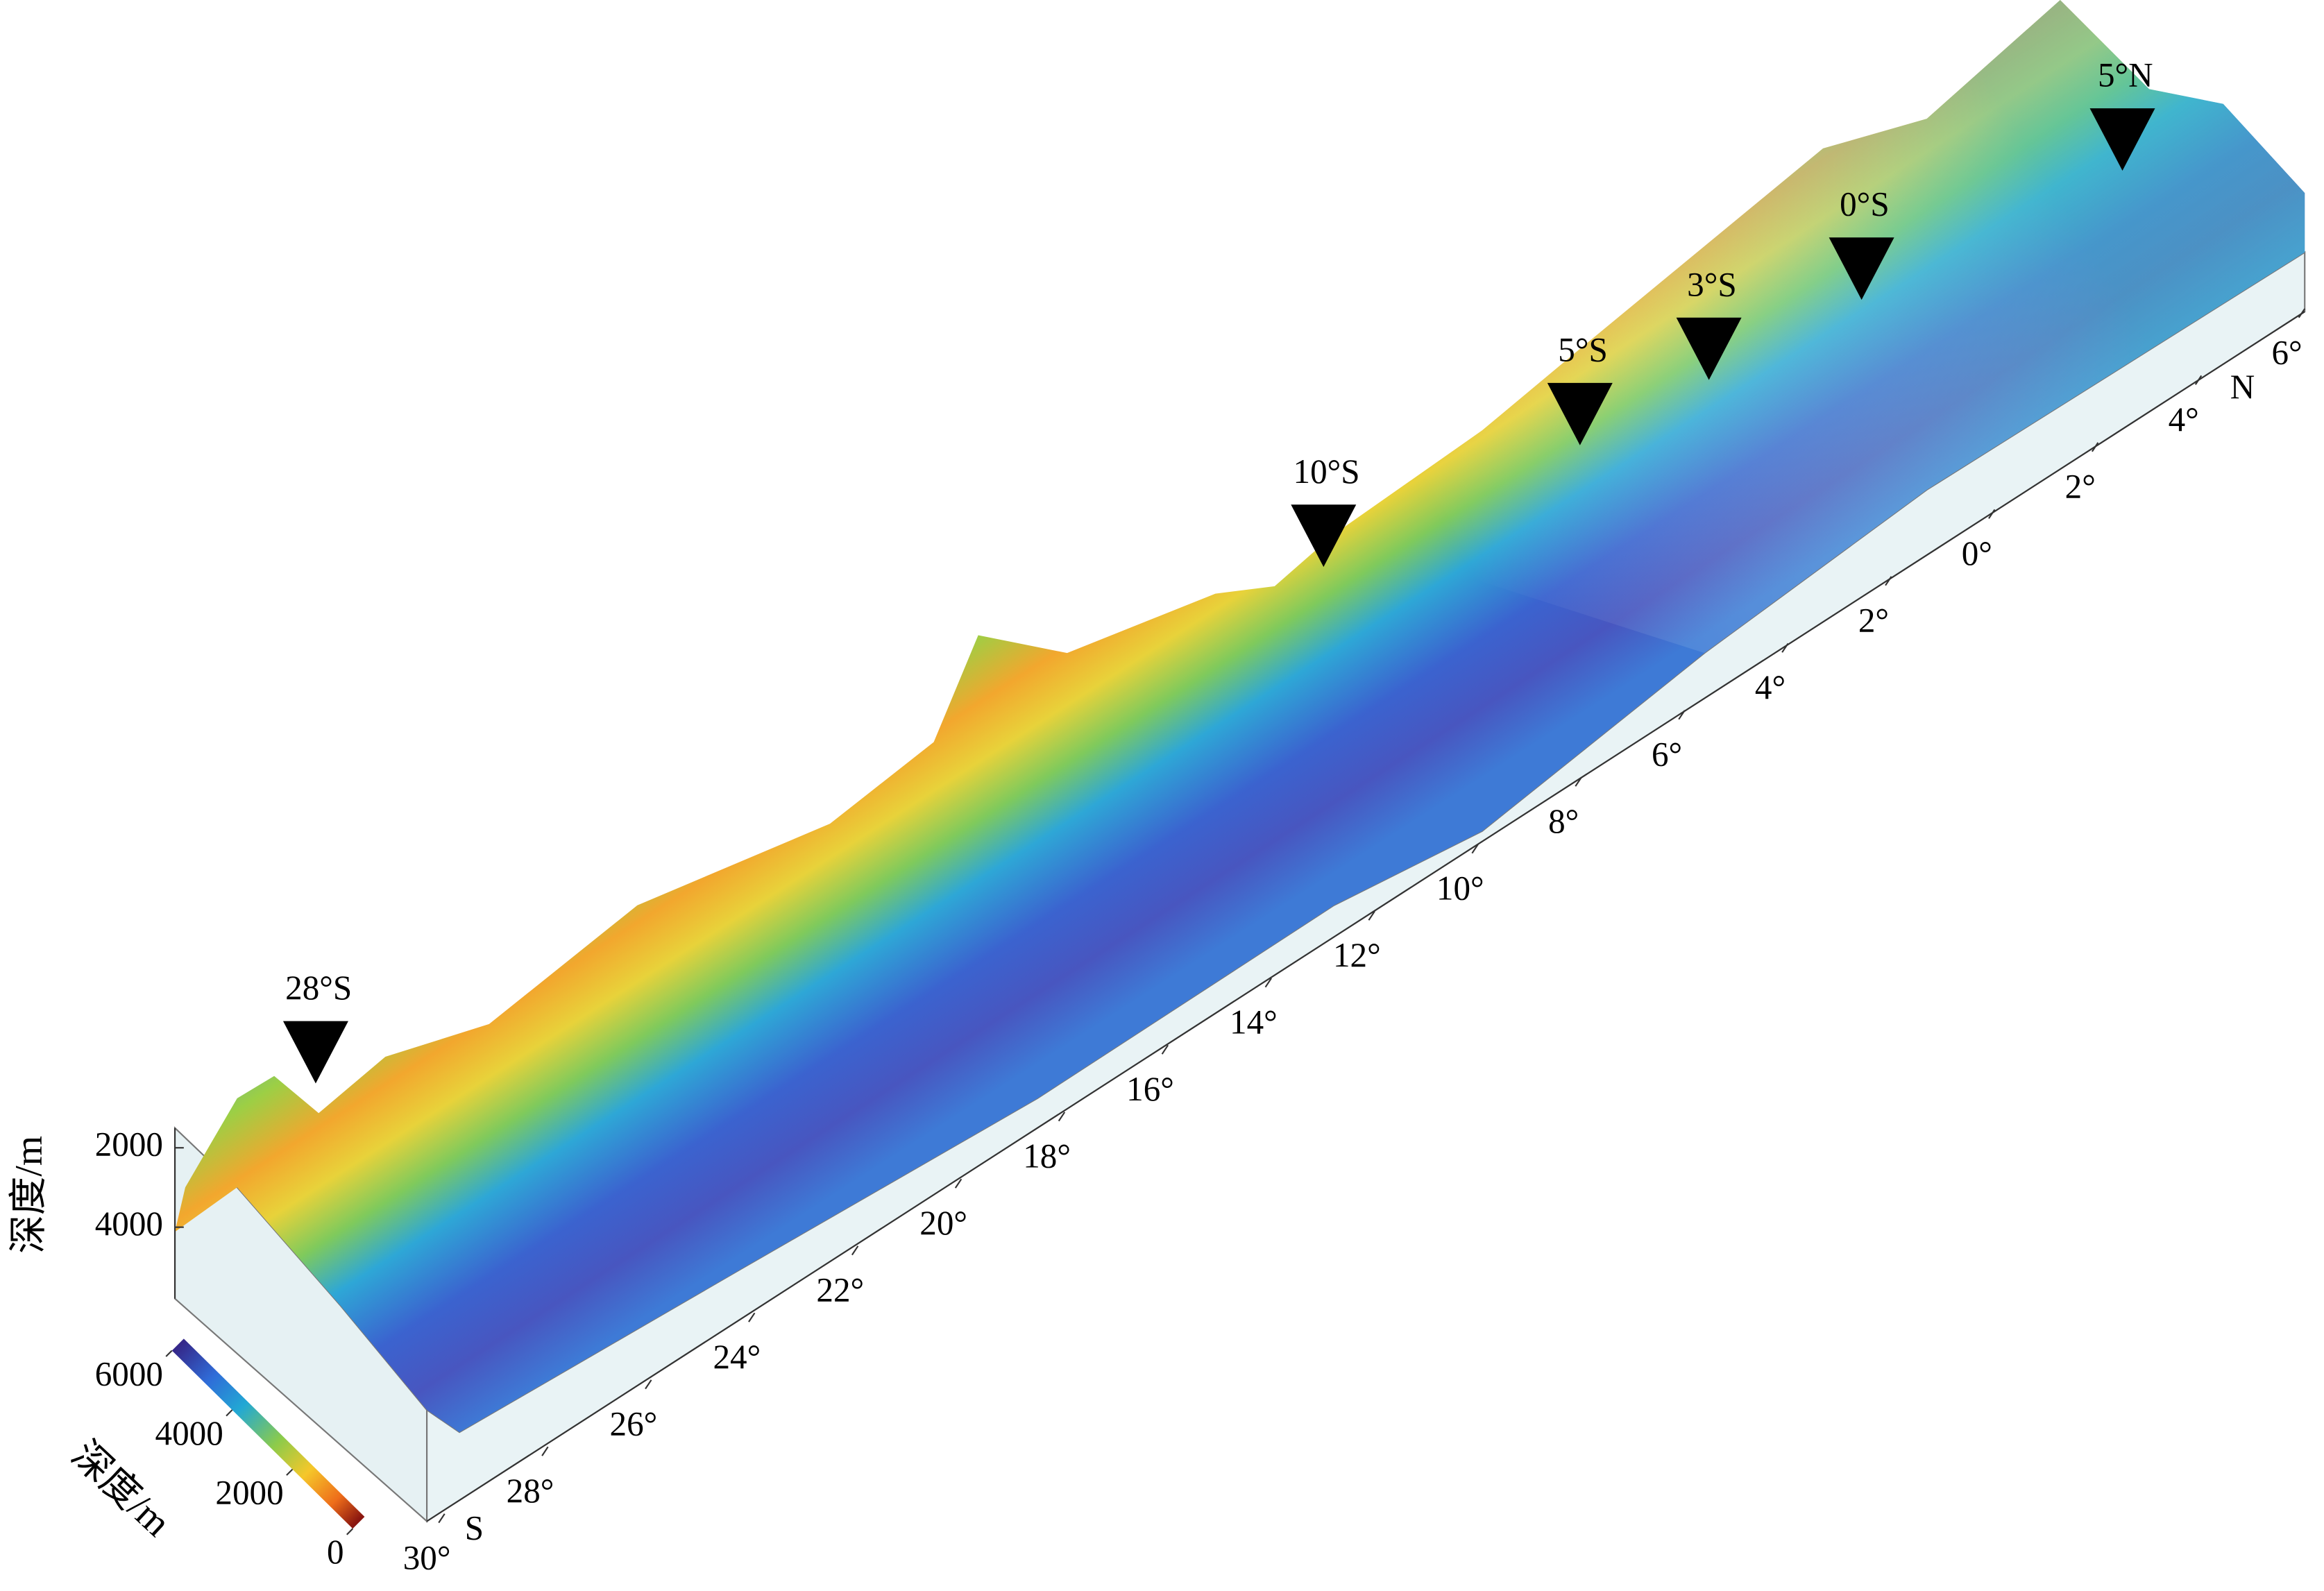  I want to click on marker-label: 5°N, so click(2126, 75).